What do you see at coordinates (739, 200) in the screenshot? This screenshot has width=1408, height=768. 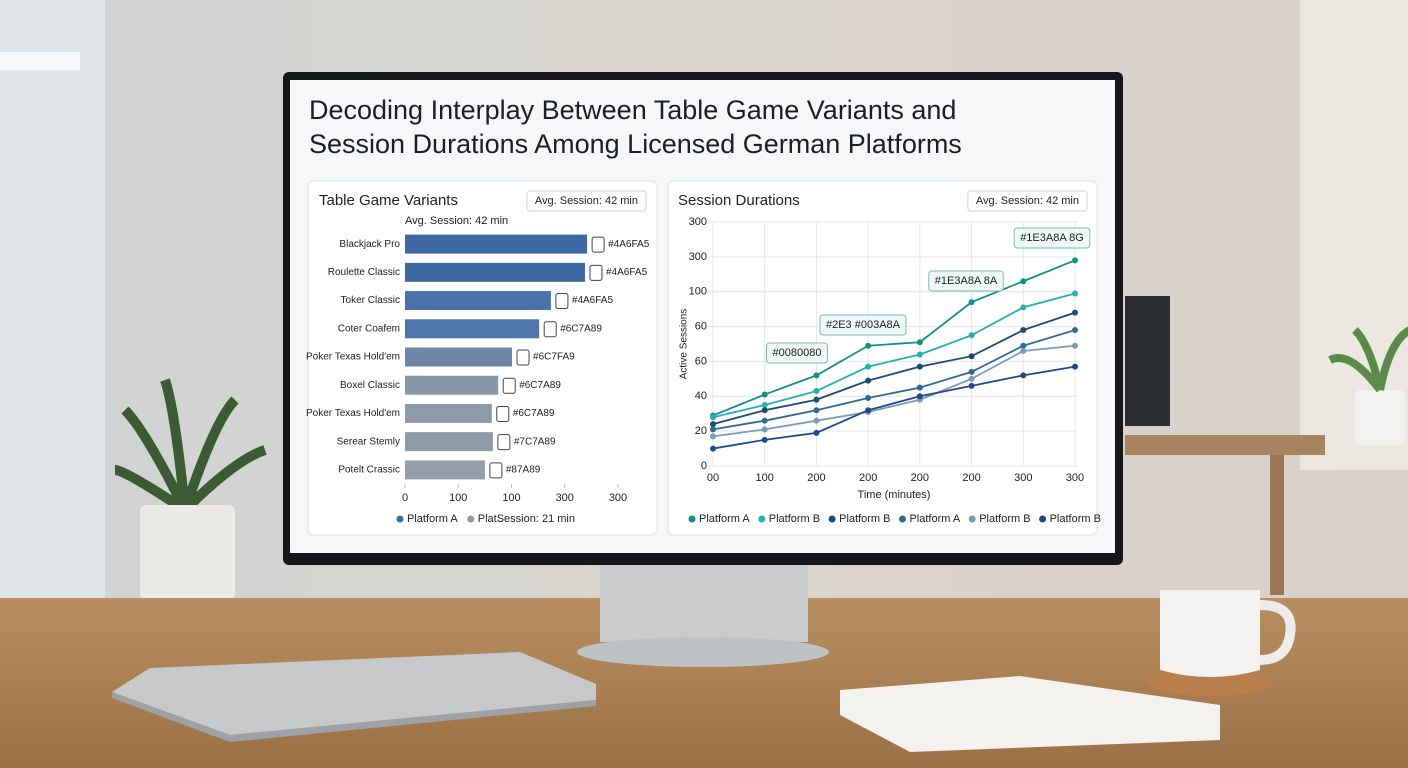 I see `chart-title: Session Durations` at bounding box center [739, 200].